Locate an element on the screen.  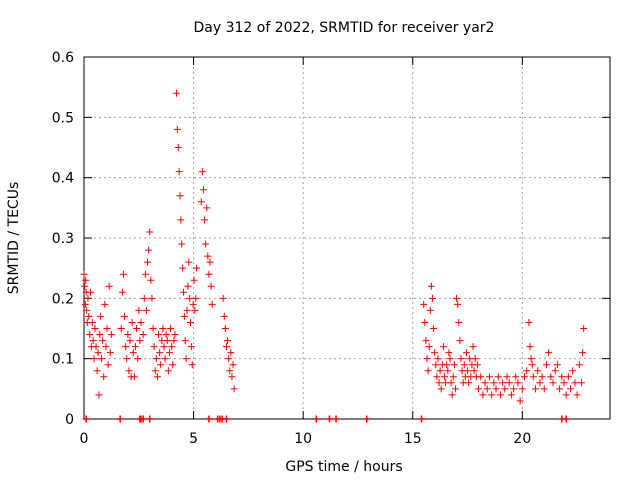
x-tick-label: 0 is located at coordinates (84, 439).